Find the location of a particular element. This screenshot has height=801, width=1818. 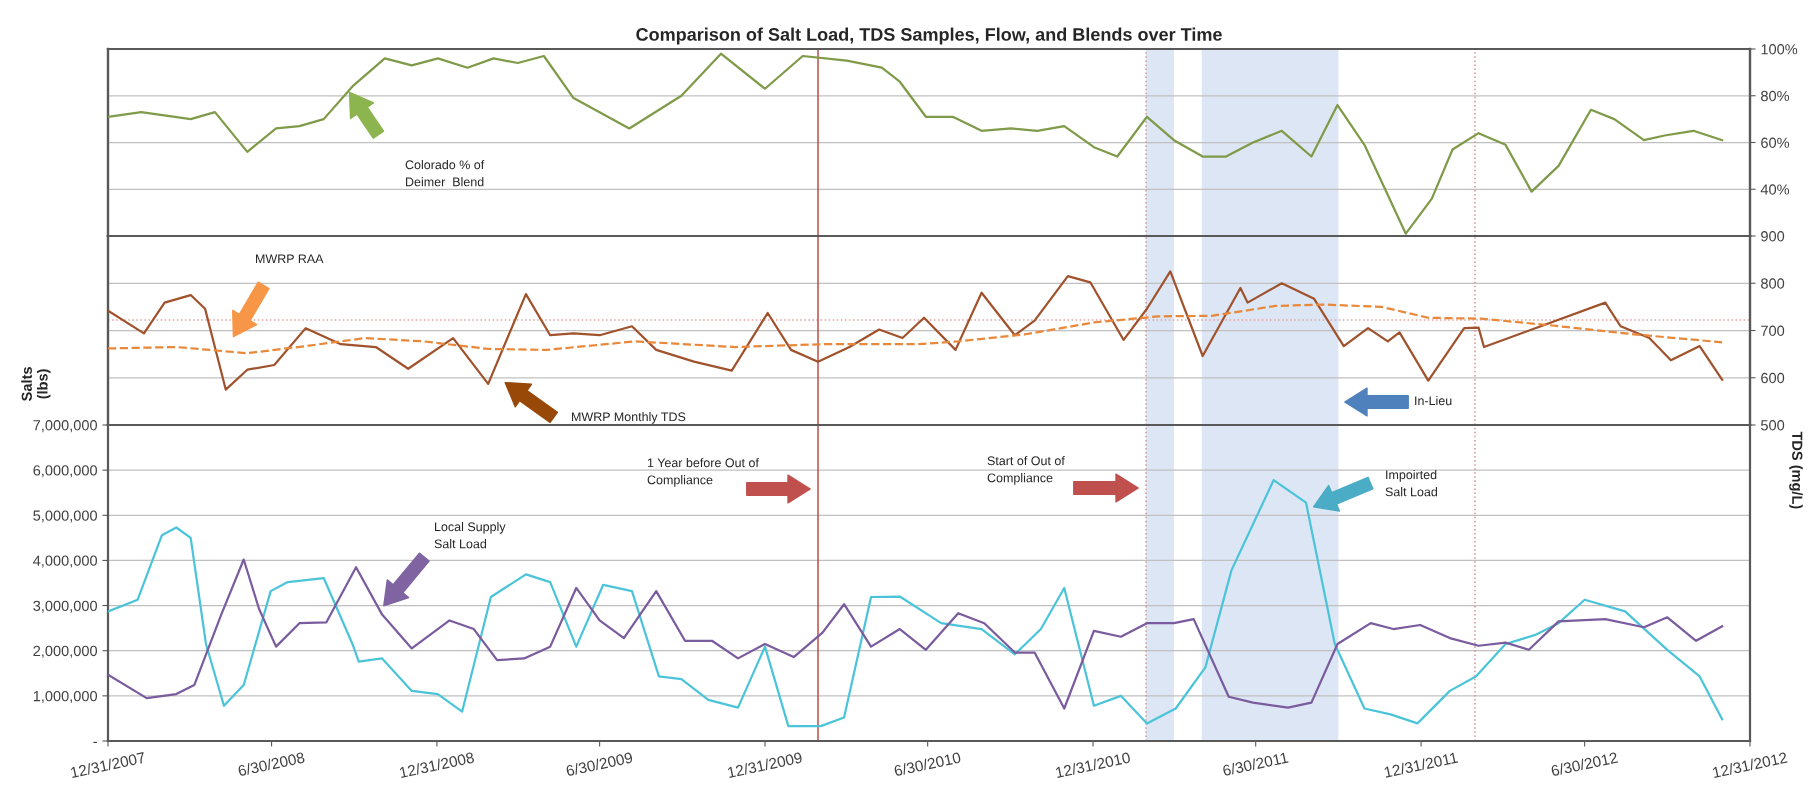

chart-title: Comparison of Salt Load, TDS Samples, Flow, and Blends over Time is located at coordinates (929, 36).